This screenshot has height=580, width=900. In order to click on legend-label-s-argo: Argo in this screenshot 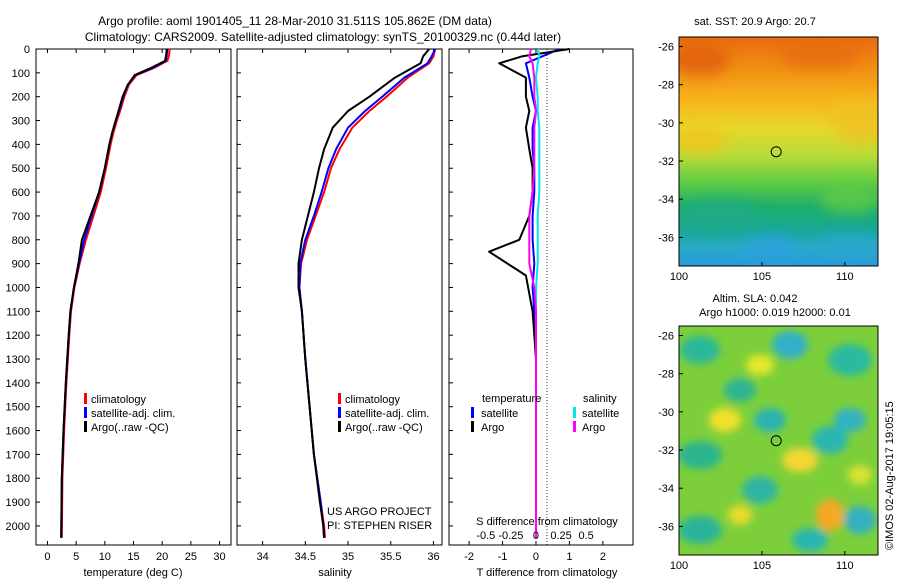, I will do `click(593, 428)`.